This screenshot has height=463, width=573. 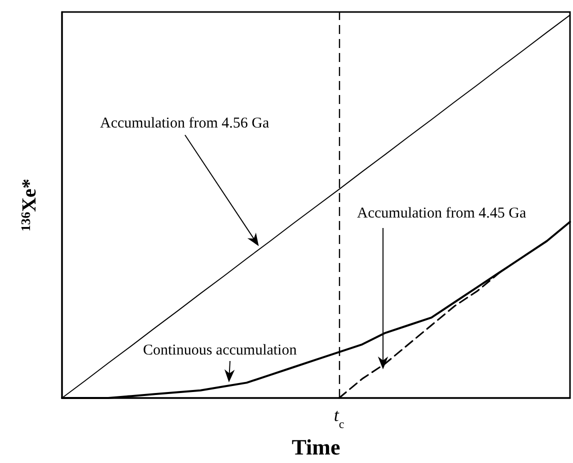 What do you see at coordinates (220, 350) in the screenshot?
I see `annotation: Continuous accumulation` at bounding box center [220, 350].